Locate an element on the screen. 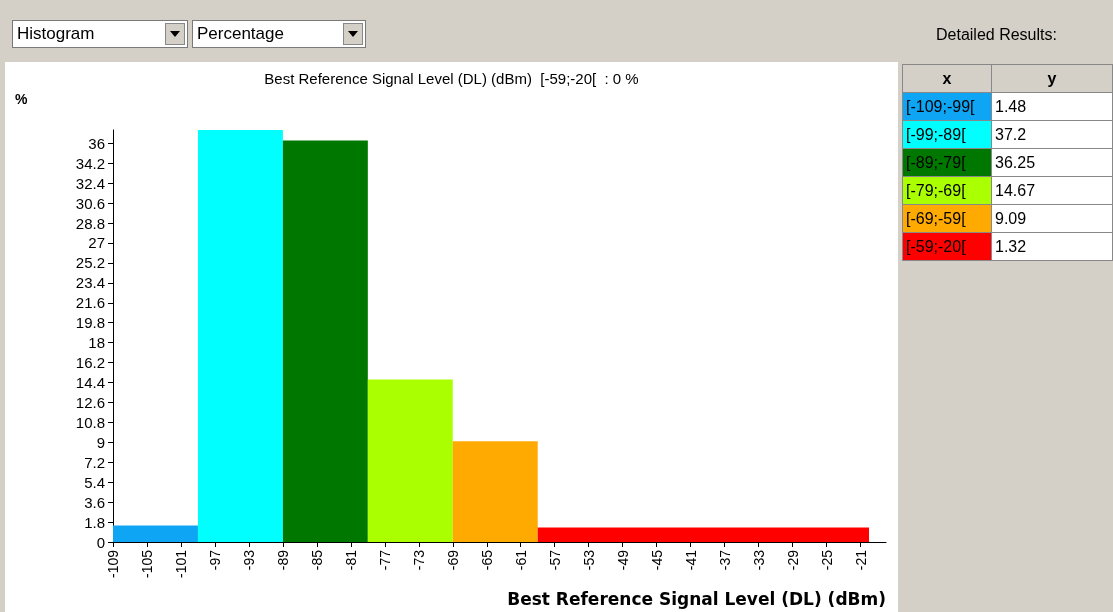  category-label: [-109;-99[ is located at coordinates (947, 106).